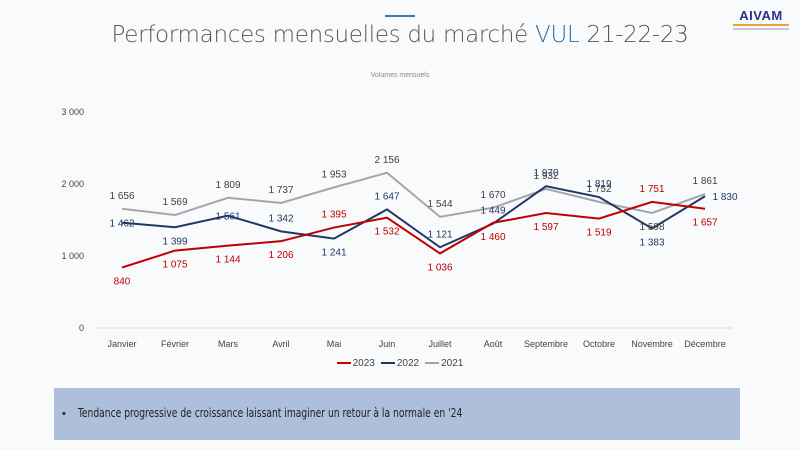 This screenshot has width=800, height=450. I want to click on data-label-2022: 1 383, so click(651, 242).